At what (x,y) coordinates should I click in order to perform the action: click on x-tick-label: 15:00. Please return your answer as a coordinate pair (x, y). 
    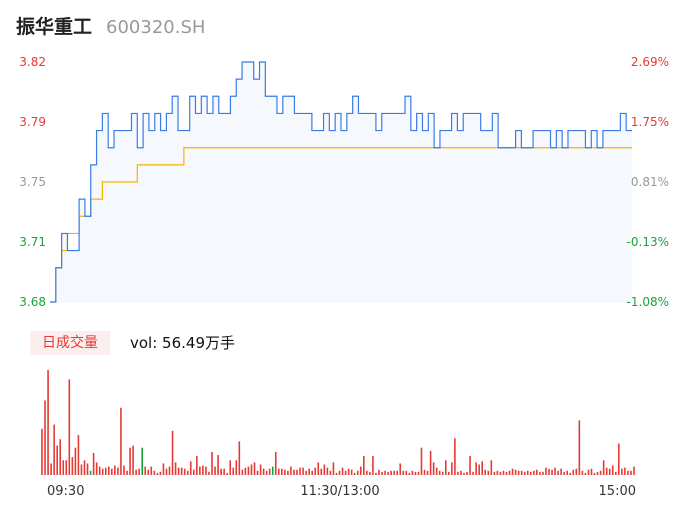
    Looking at the image, I should click on (617, 491).